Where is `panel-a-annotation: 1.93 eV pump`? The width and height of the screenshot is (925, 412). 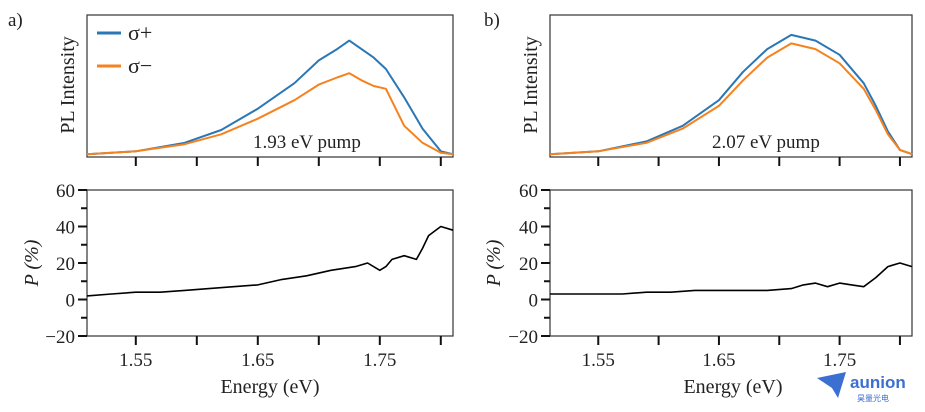
panel-a-annotation: 1.93 eV pump is located at coordinates (307, 142).